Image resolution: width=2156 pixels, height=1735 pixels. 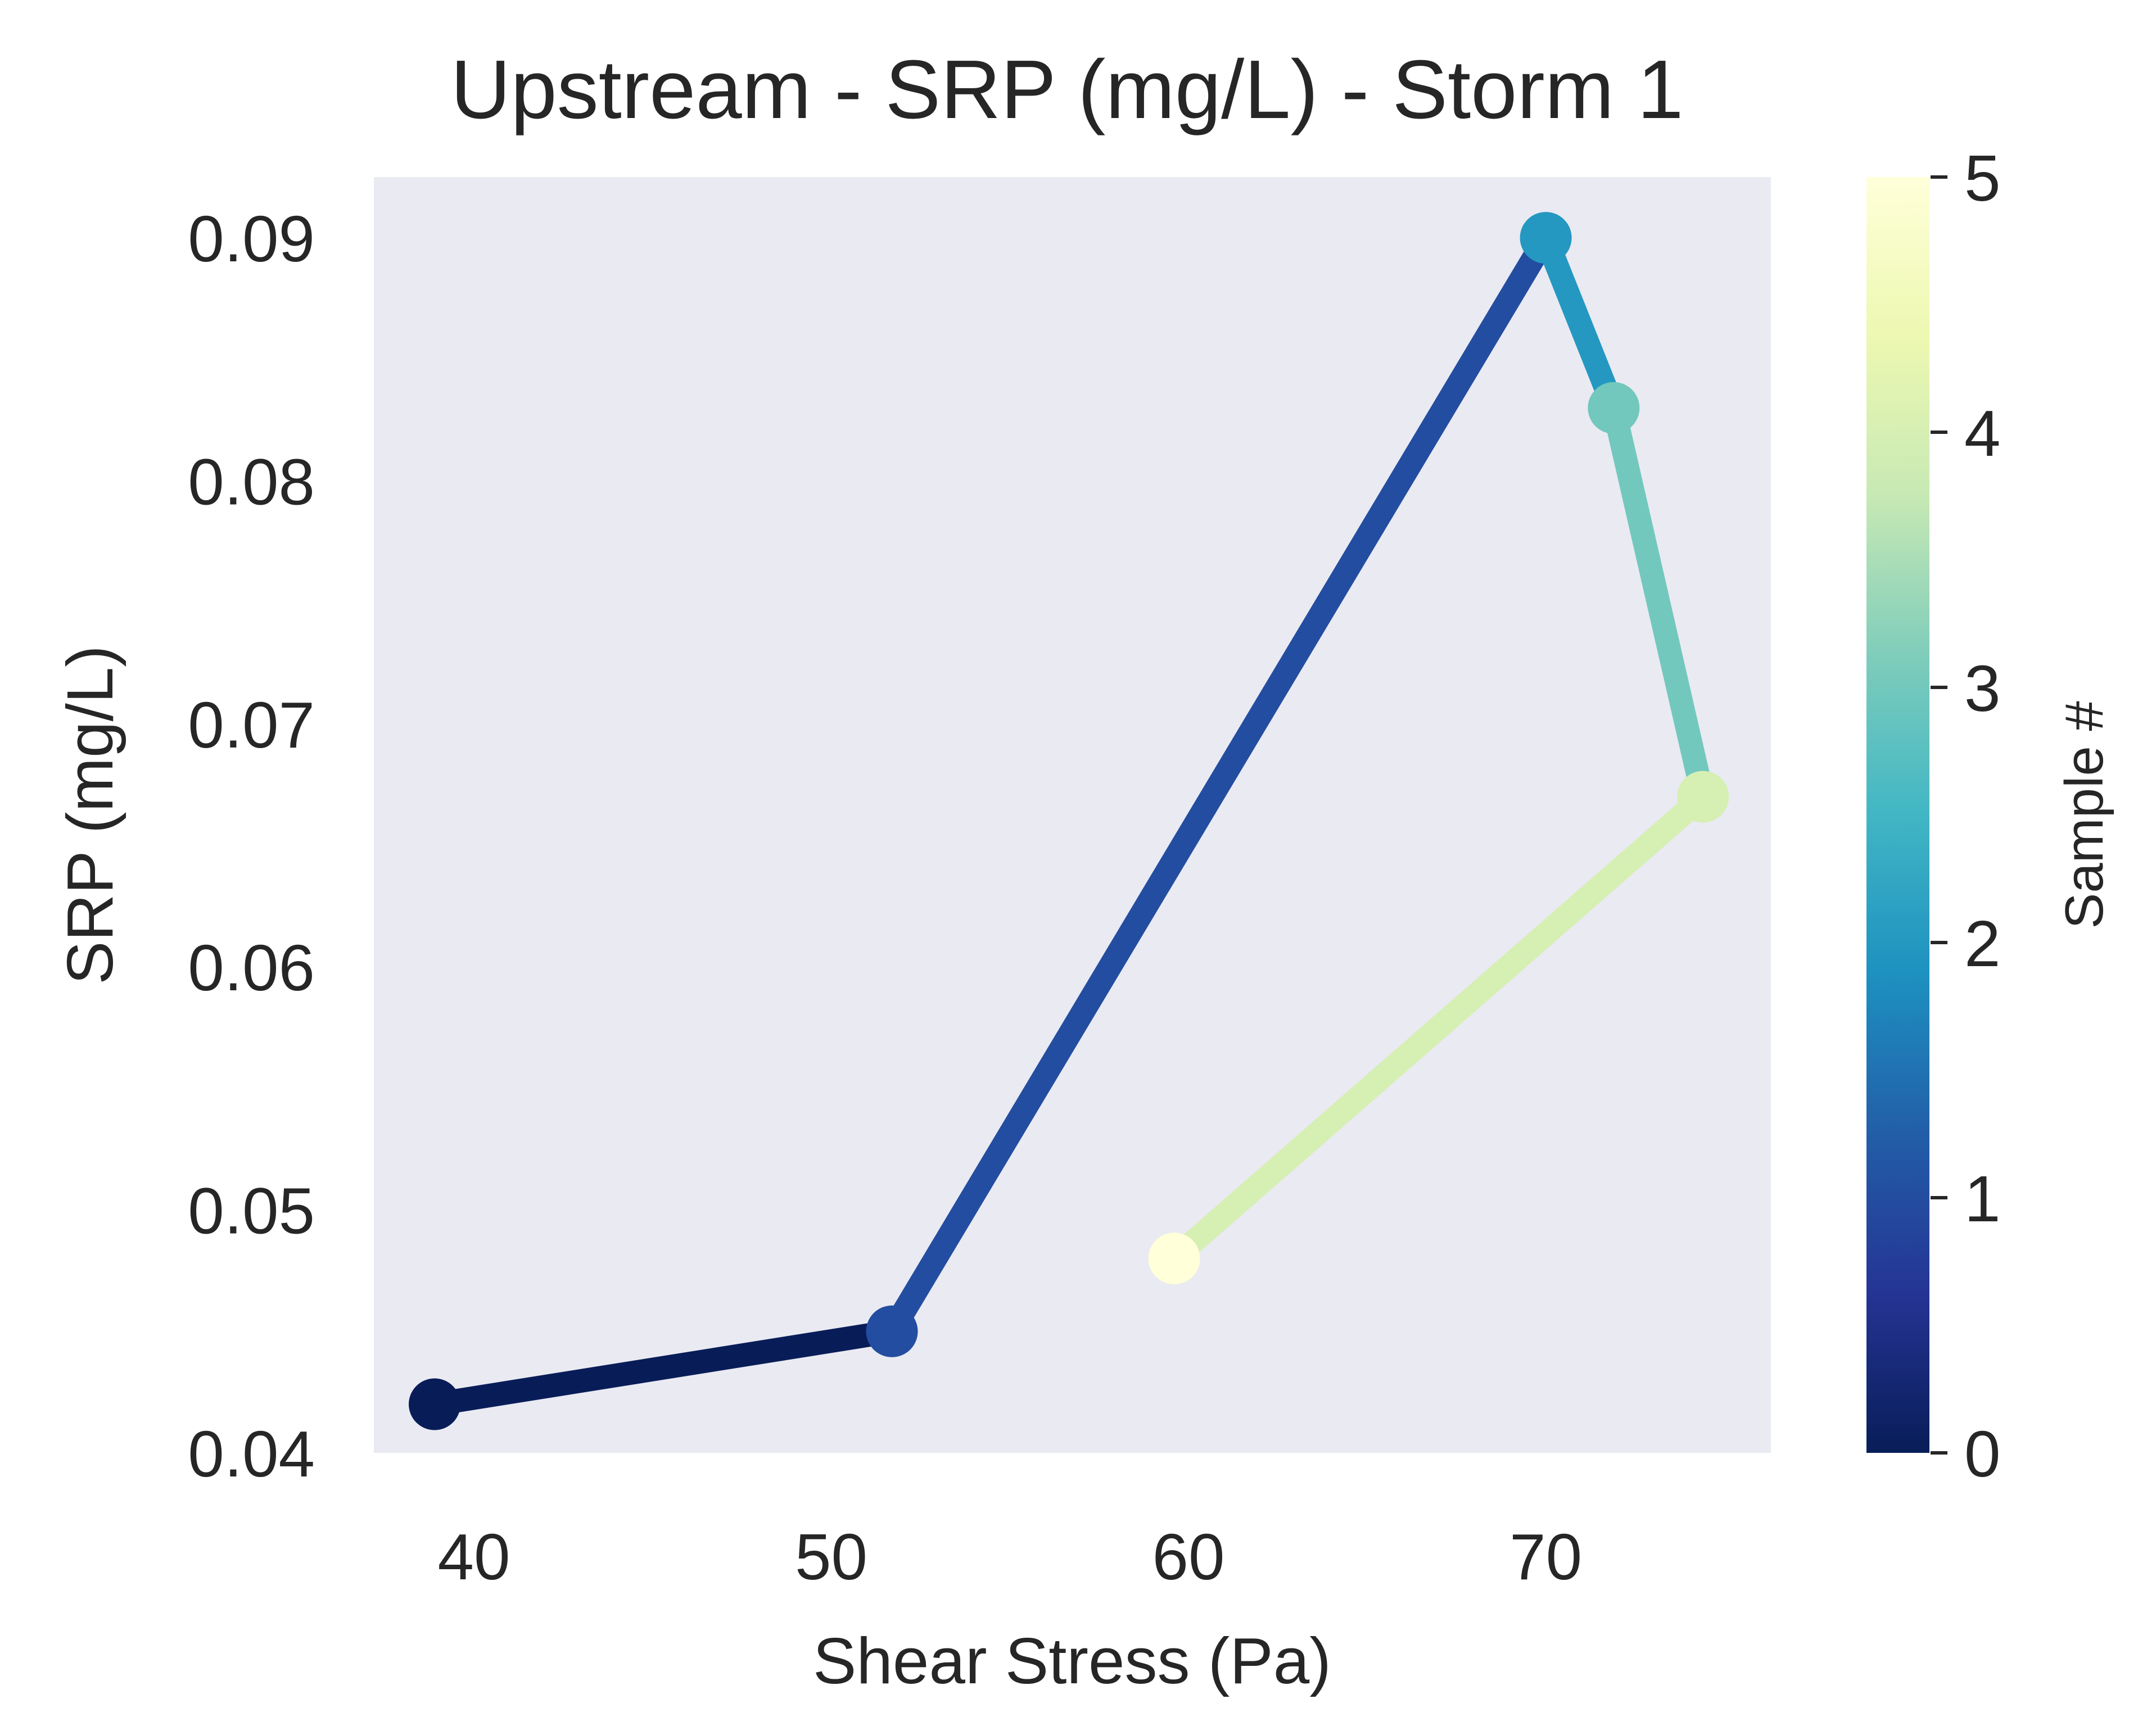 I want to click on y-tick-label: 0.08, so click(x=252, y=481).